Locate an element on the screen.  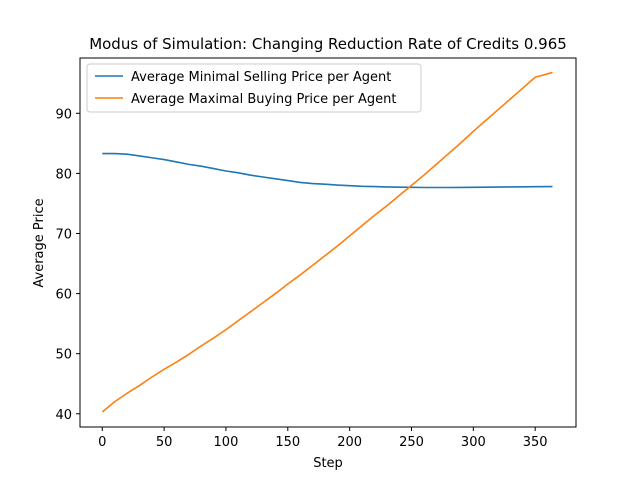
y-tick-label: 90 is located at coordinates (63, 114).